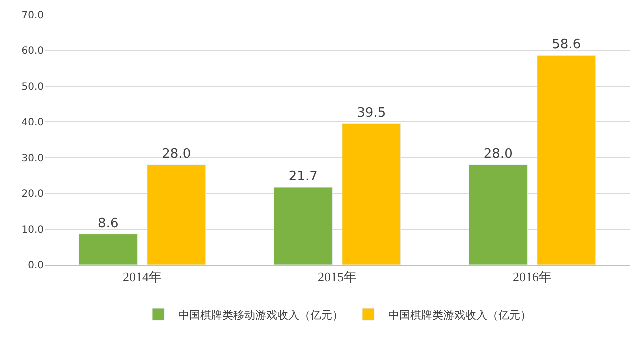 The height and width of the screenshot is (339, 640). Describe the element at coordinates (33, 158) in the screenshot. I see `y-tick-label: 30.0` at that location.